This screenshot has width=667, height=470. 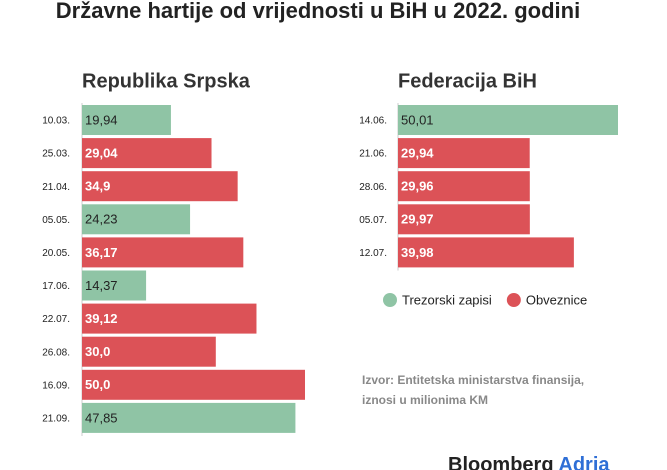 I want to click on brand-name: Adria, so click(x=584, y=462).